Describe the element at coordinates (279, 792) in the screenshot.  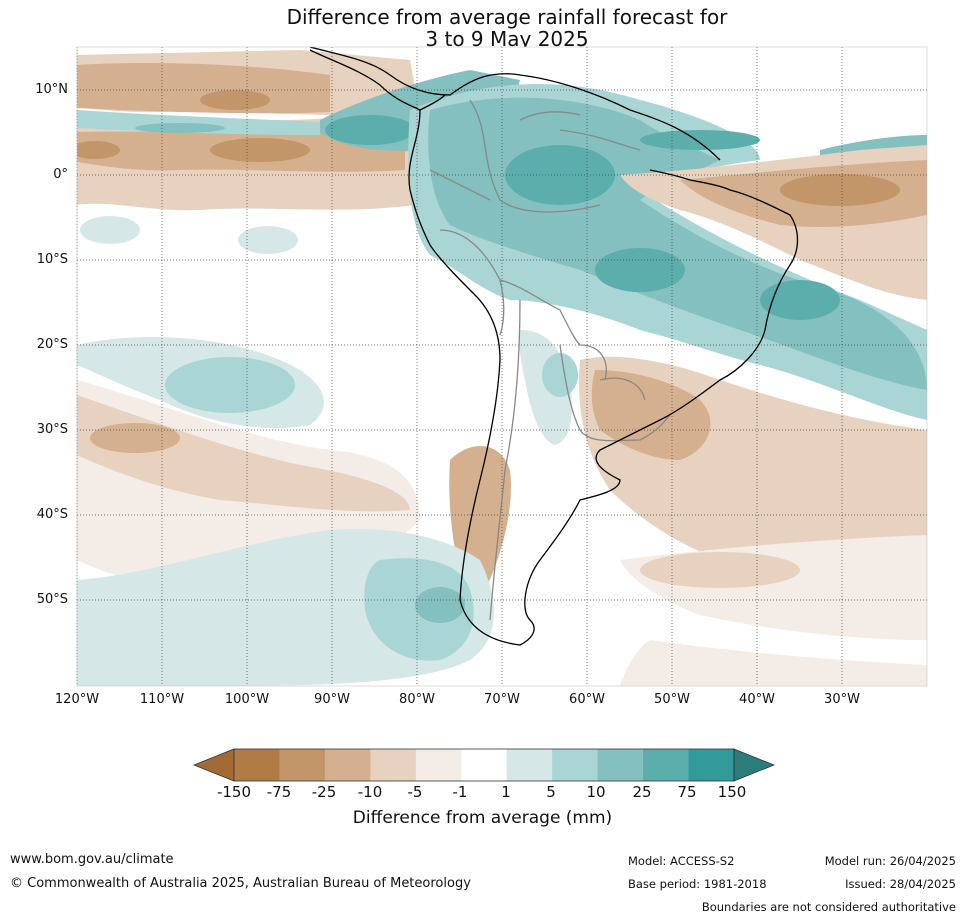
I see `colorbar-label: -75` at that location.